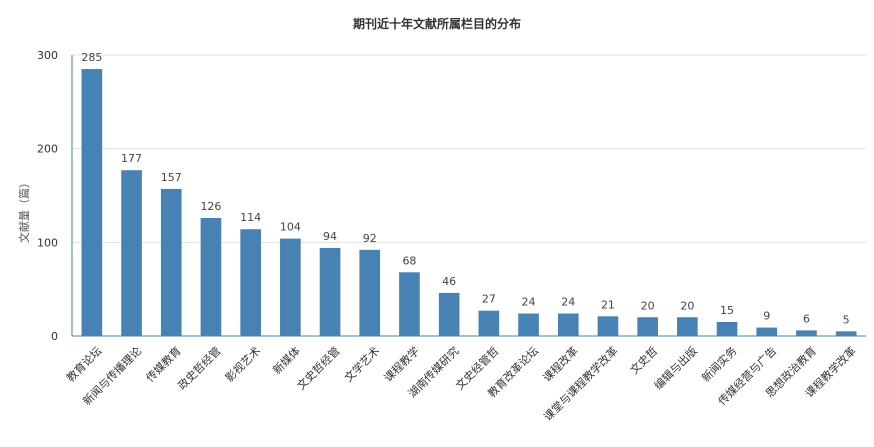 This screenshot has height=447, width=874. I want to click on data-label: 114, so click(250, 217).